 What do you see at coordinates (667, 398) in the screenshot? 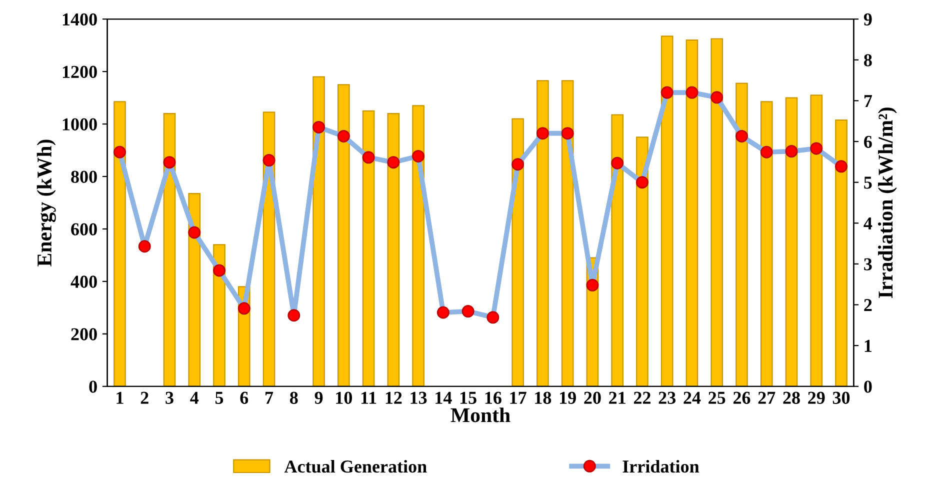
I see `x-tick-label: 23` at bounding box center [667, 398].